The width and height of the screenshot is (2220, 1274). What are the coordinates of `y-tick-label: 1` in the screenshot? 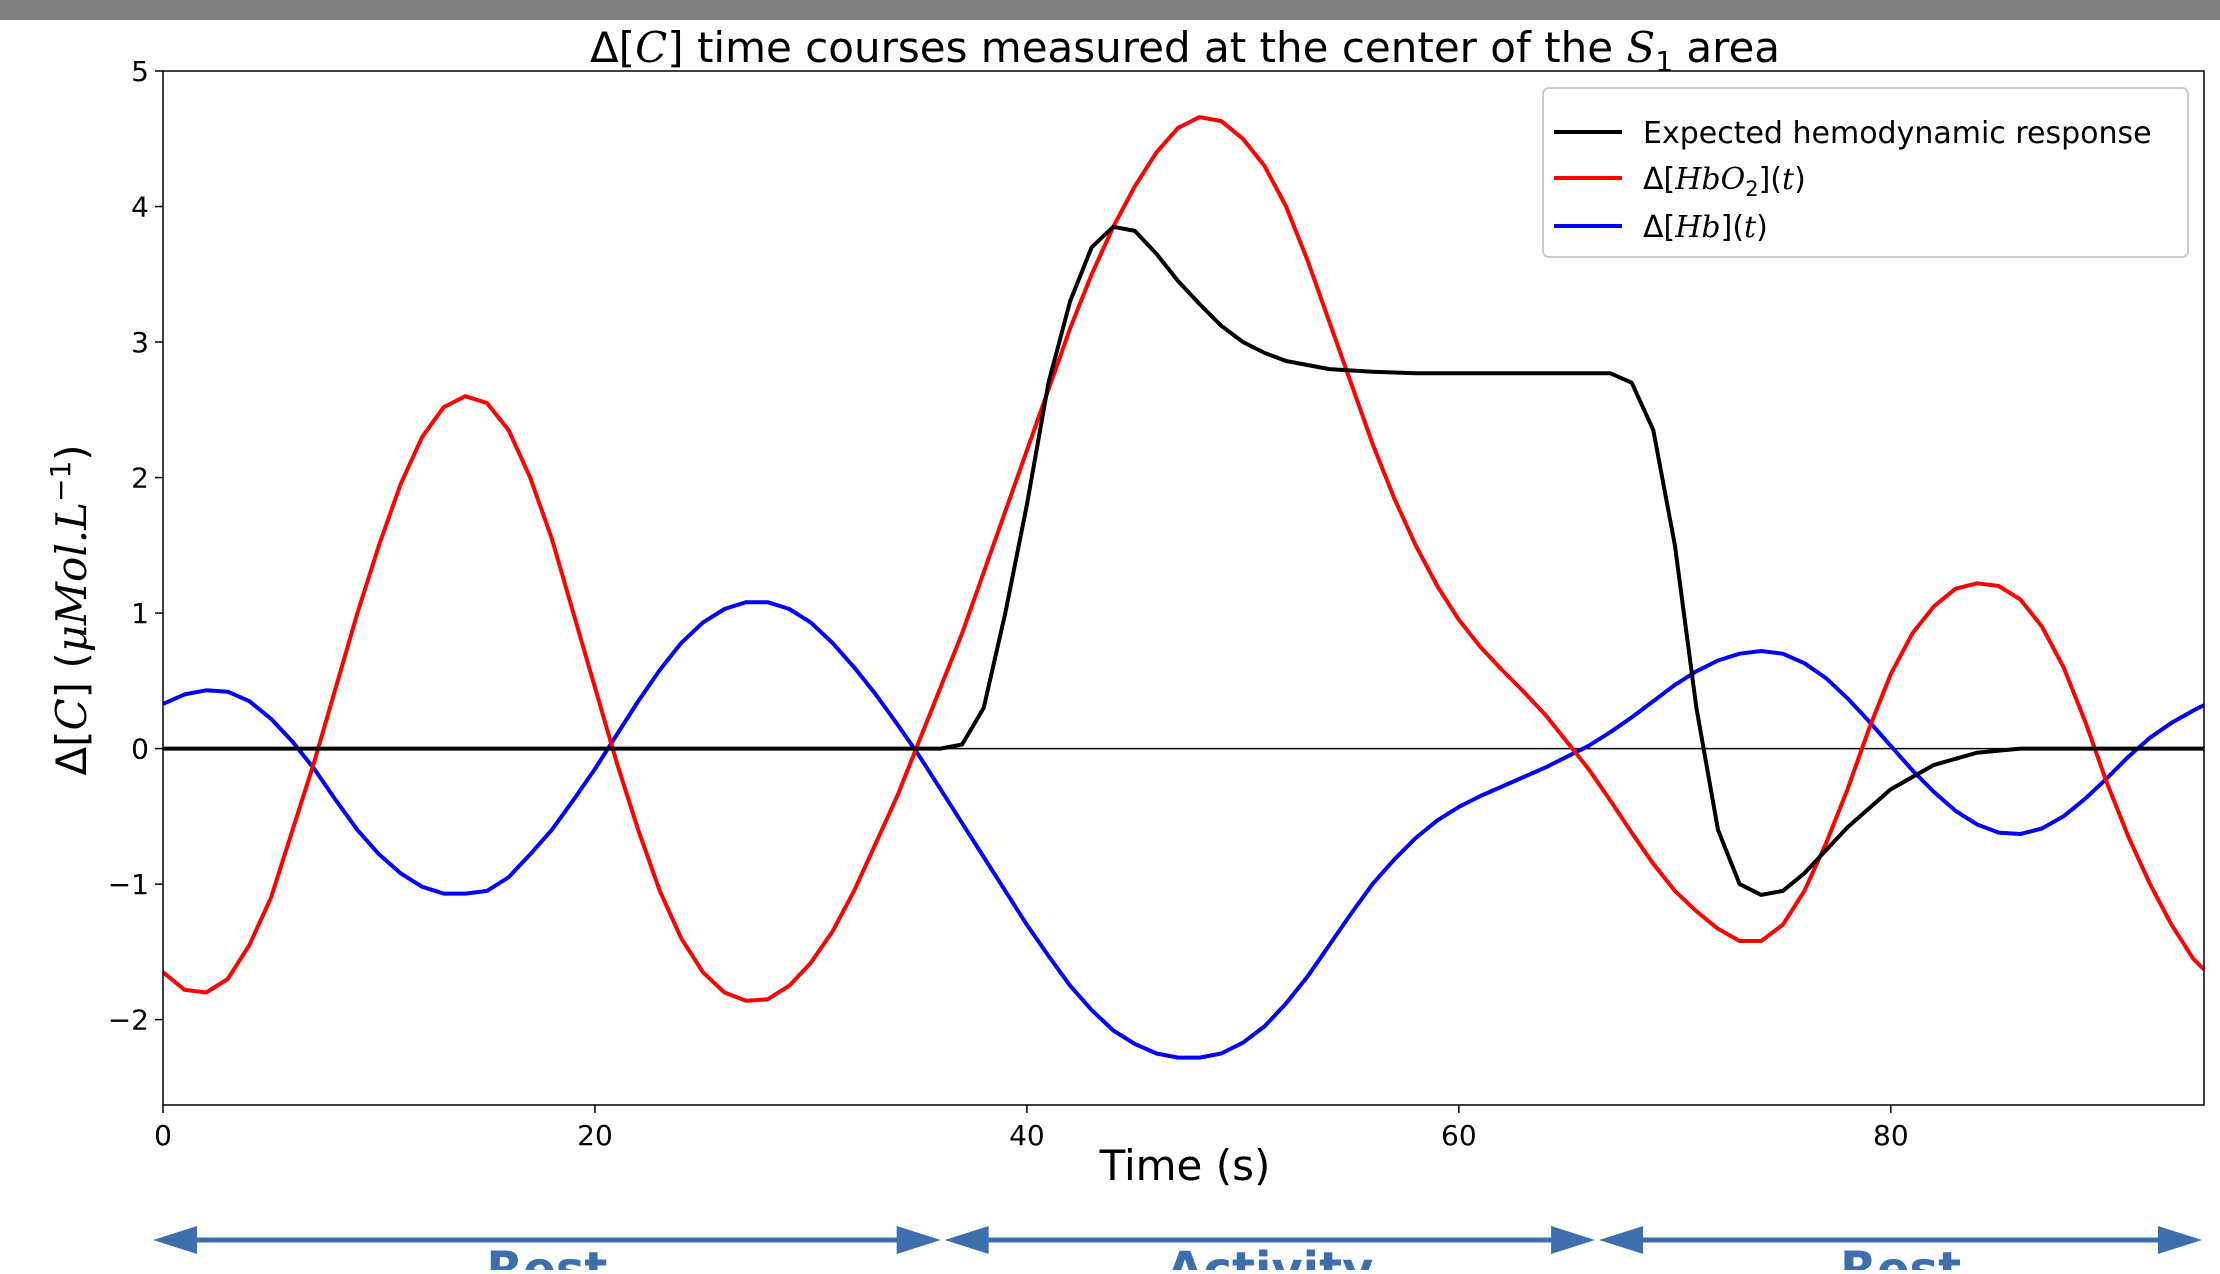 It's located at (140, 613).